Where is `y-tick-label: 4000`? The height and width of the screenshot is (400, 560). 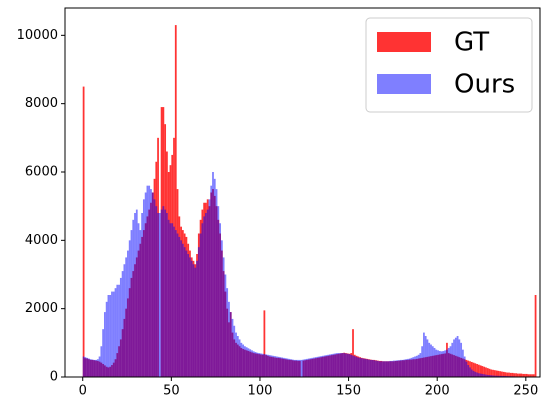
y-tick-label: 4000 is located at coordinates (41, 240).